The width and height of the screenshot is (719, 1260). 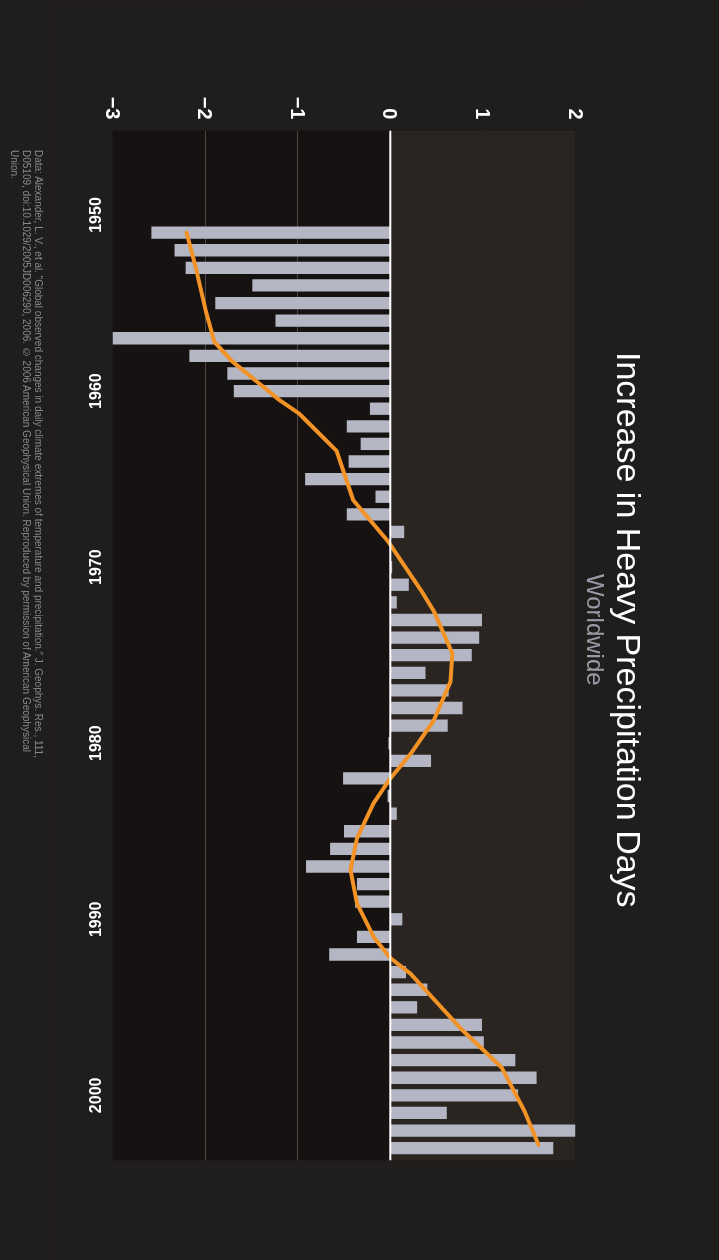 I want to click on y-tick-label: 1950, so click(x=96, y=215).